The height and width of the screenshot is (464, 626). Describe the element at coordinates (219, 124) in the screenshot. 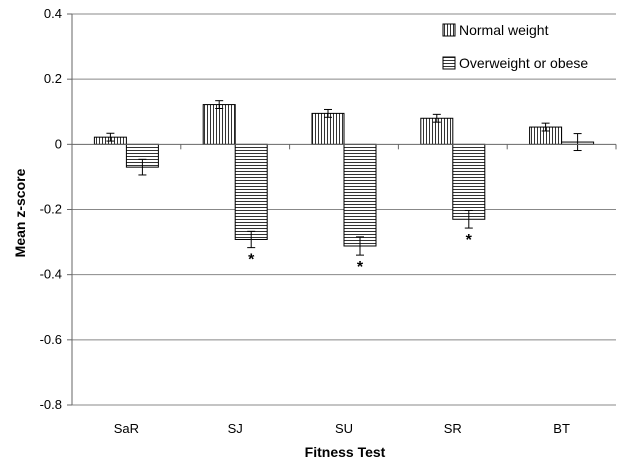

I see `bar-normal-weight-sj` at that location.